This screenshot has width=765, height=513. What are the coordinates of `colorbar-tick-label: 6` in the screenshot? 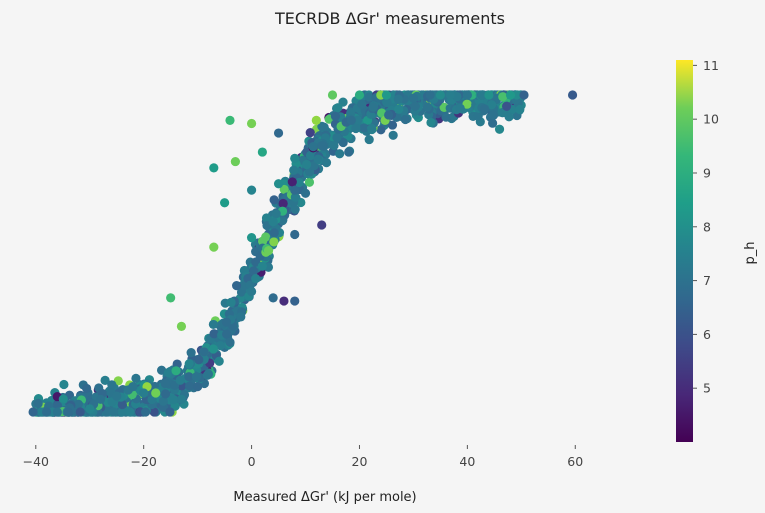 It's located at (707, 334).